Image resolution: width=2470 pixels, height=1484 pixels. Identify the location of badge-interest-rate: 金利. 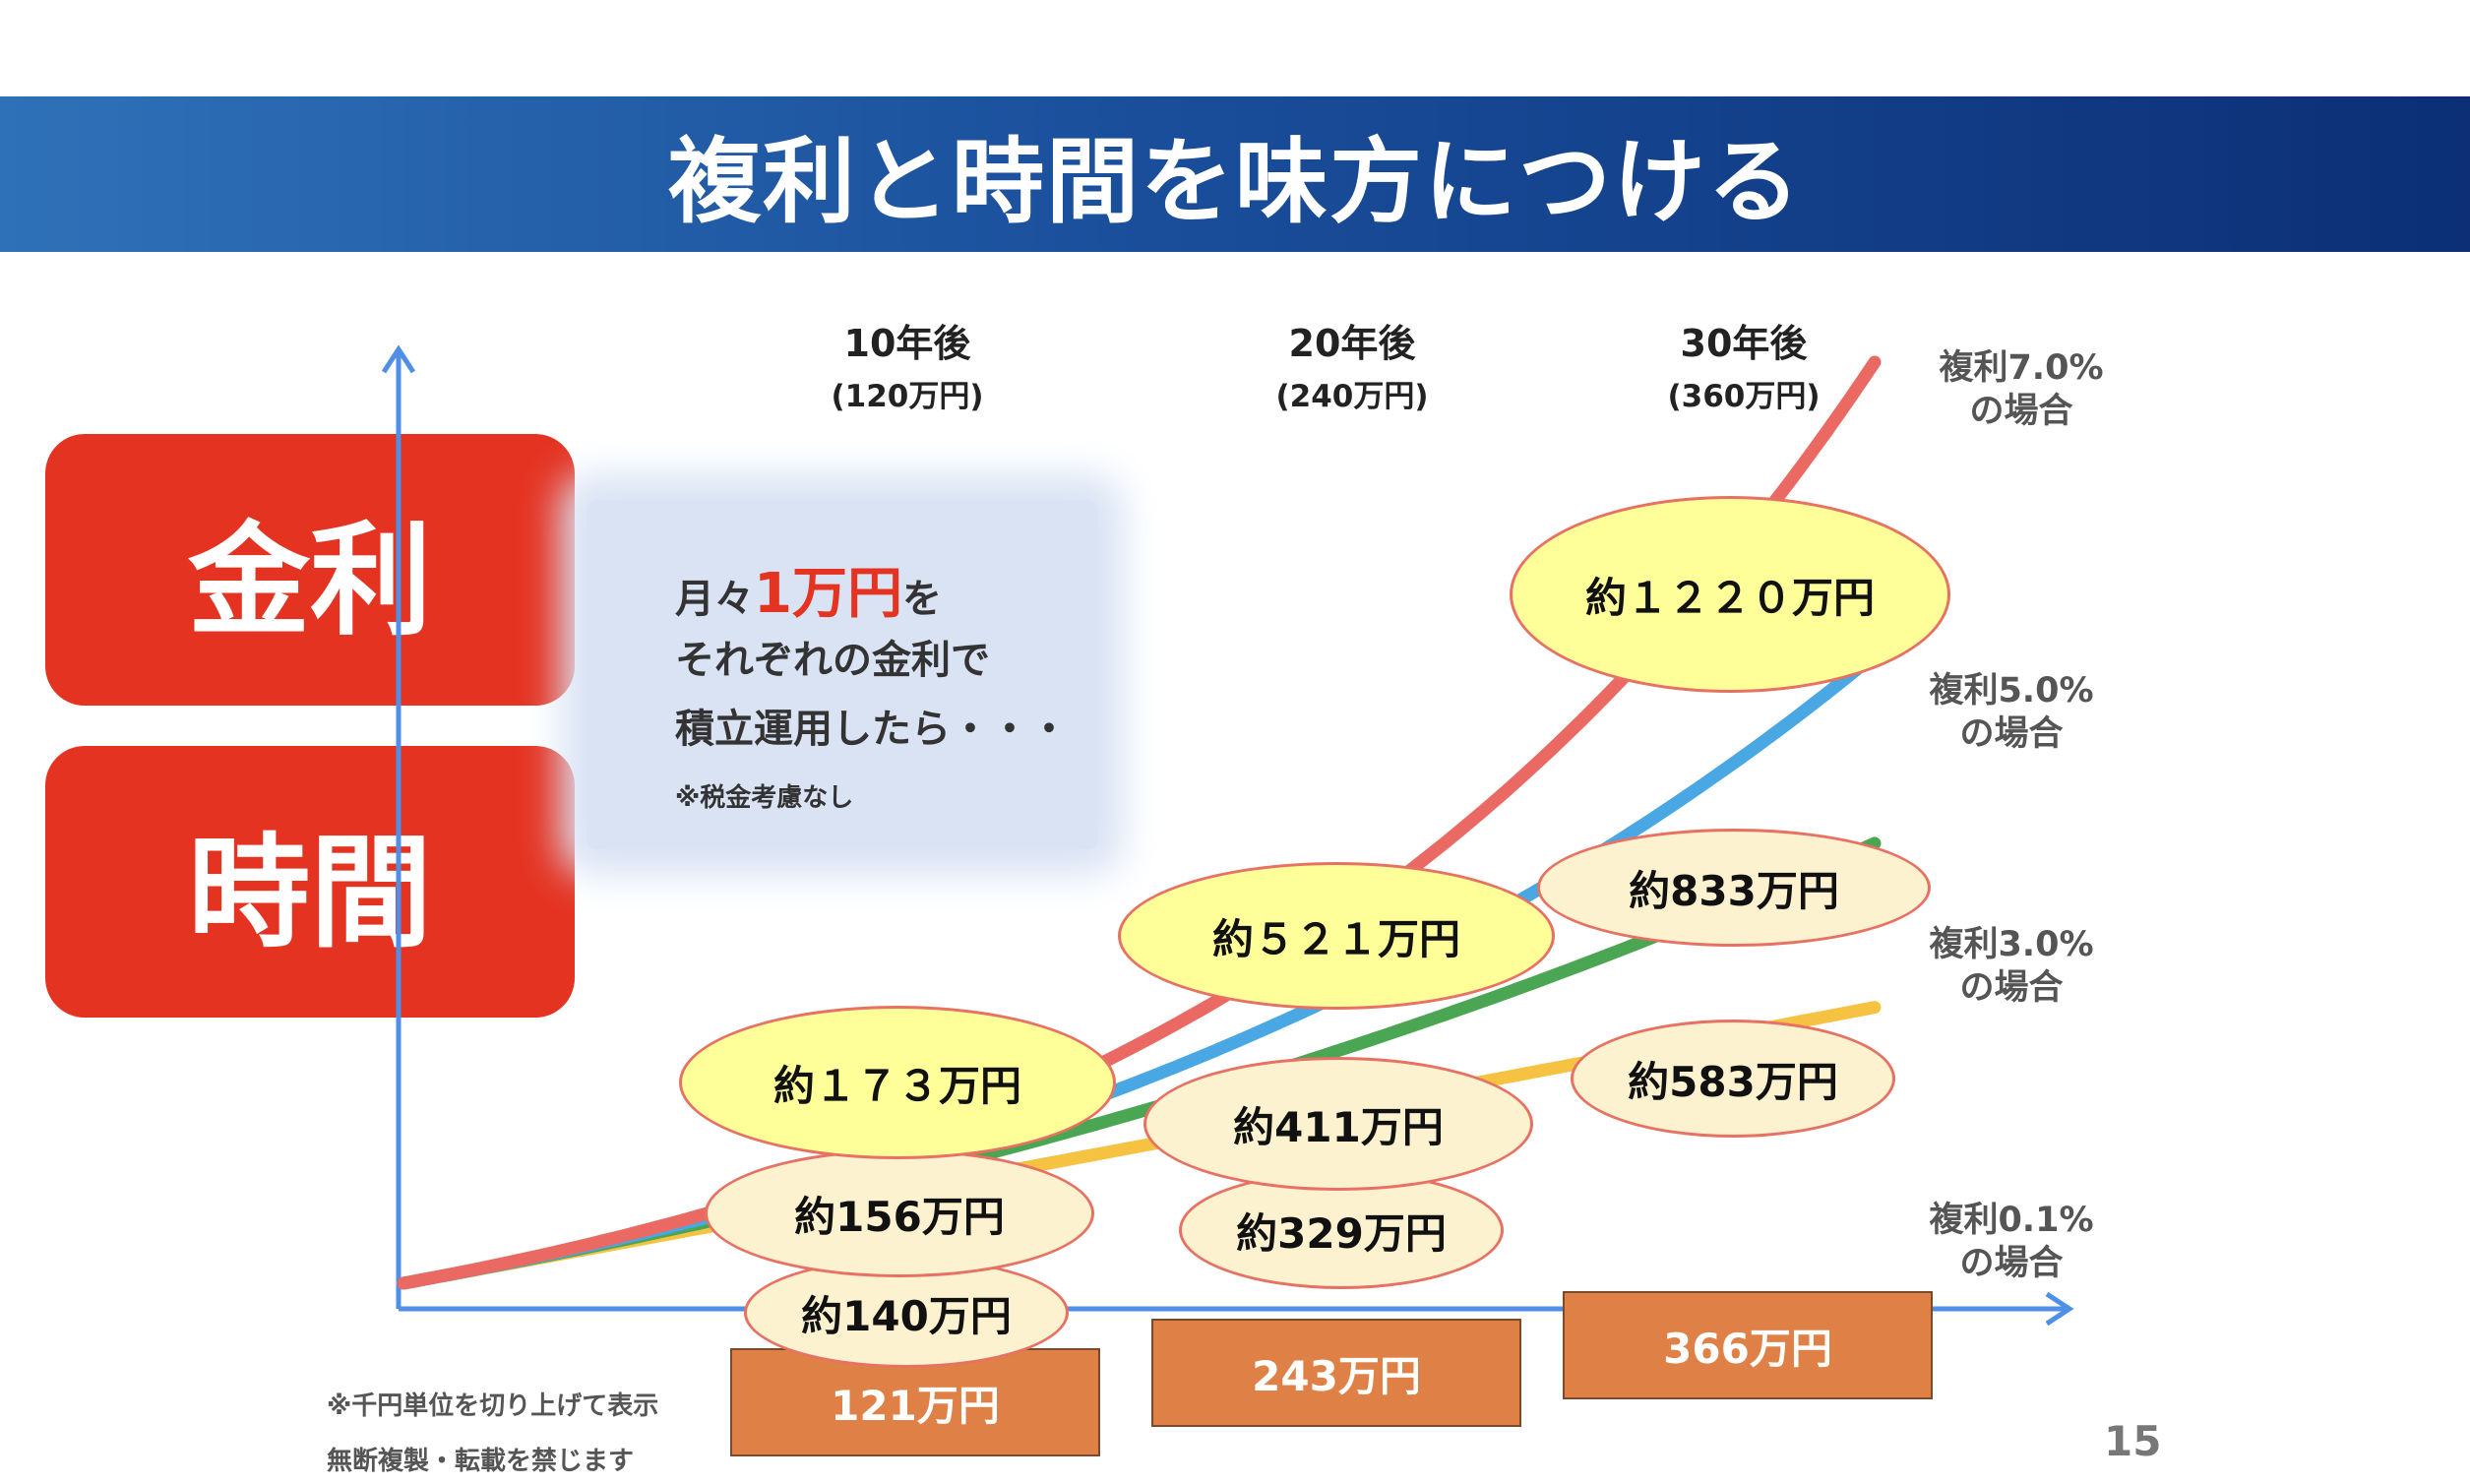
(310, 570).